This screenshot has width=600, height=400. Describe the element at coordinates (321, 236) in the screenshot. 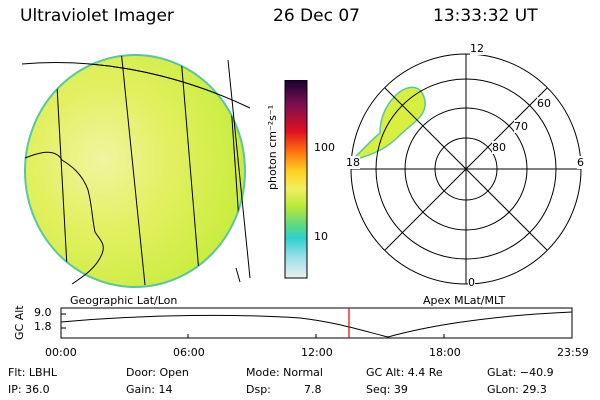

I see `colorbar-tick-10: 10` at that location.